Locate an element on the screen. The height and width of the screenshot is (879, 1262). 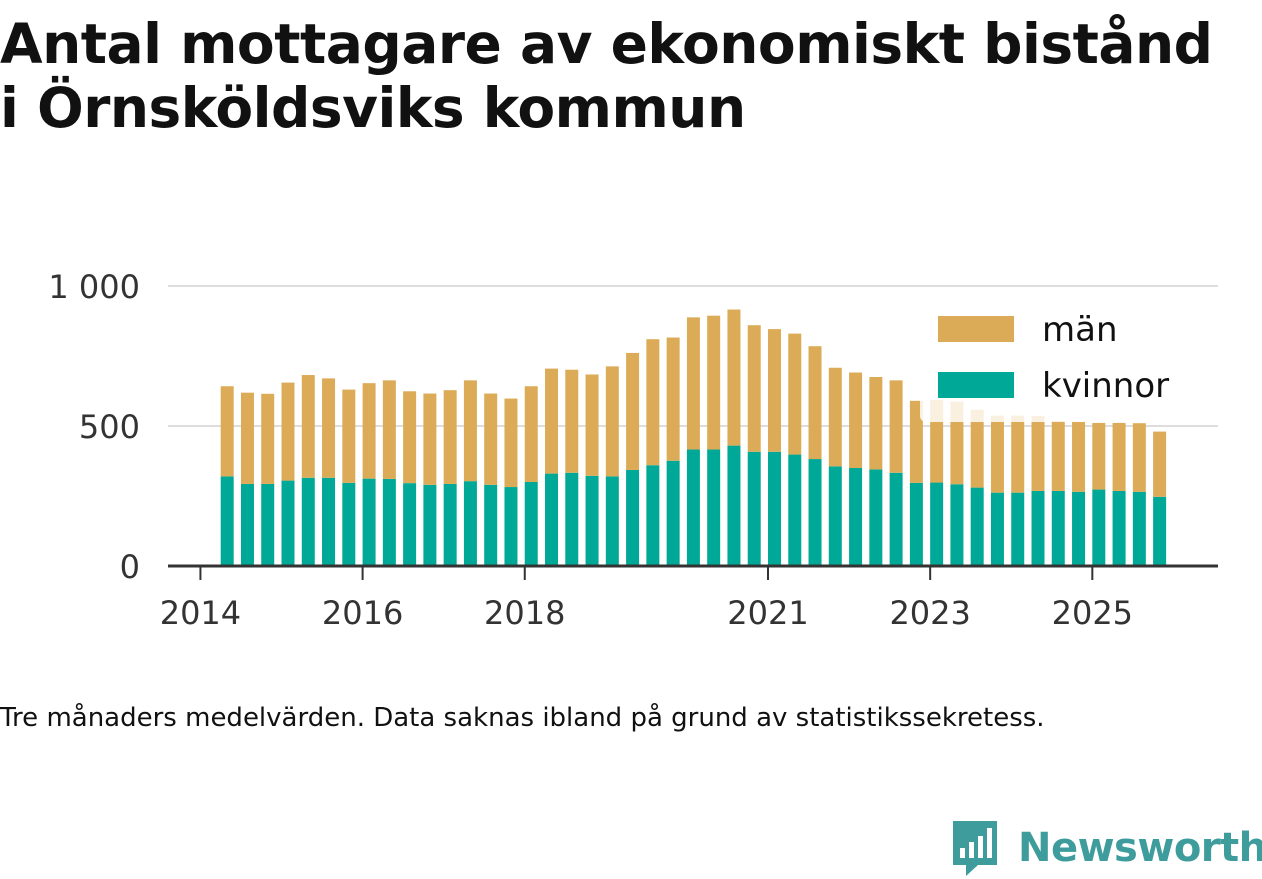
x-tick-label: 2018 is located at coordinates (524, 613).